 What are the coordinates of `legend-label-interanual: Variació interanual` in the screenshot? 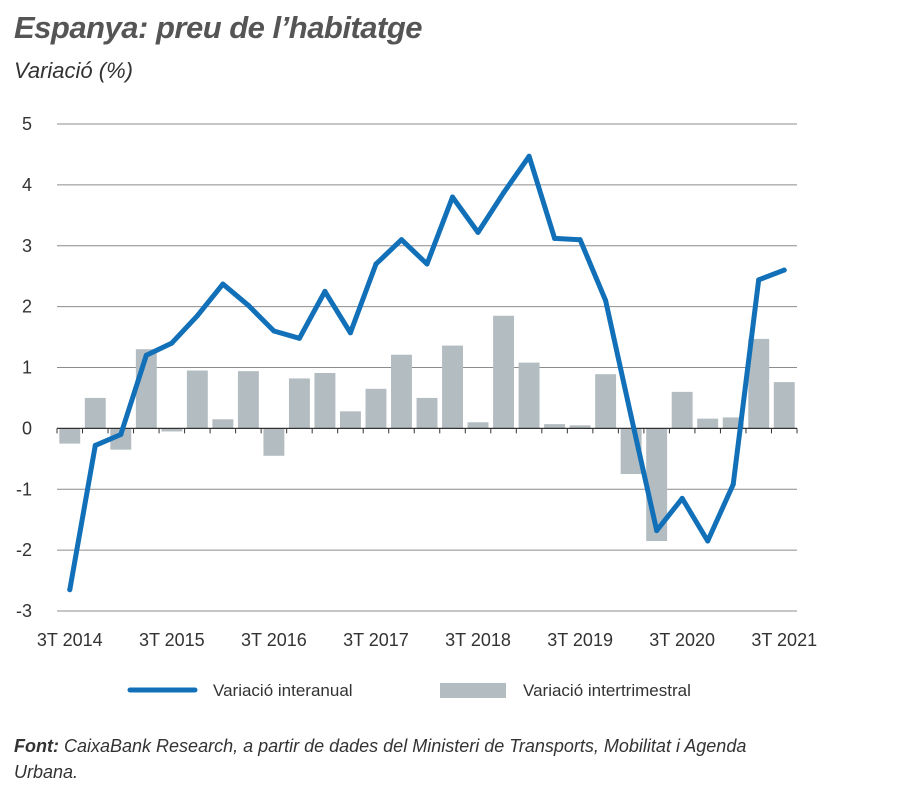 It's located at (283, 690).